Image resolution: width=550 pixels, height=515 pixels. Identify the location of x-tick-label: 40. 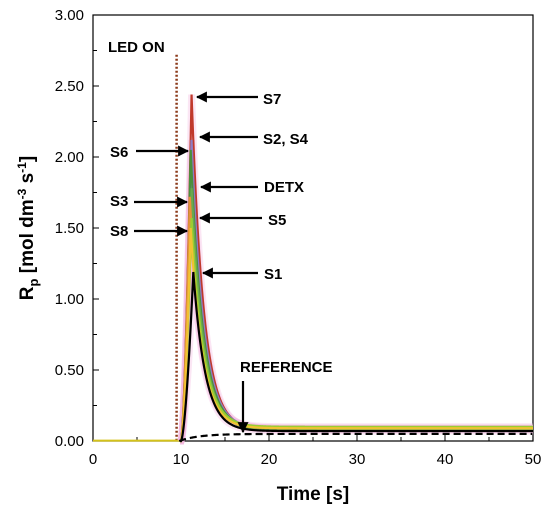
(445, 459).